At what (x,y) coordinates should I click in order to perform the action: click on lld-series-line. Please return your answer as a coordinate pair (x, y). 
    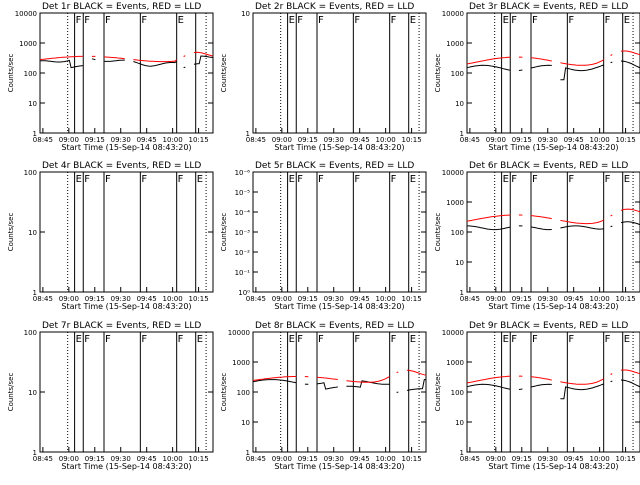
    Looking at the image, I should click on (553, 58).